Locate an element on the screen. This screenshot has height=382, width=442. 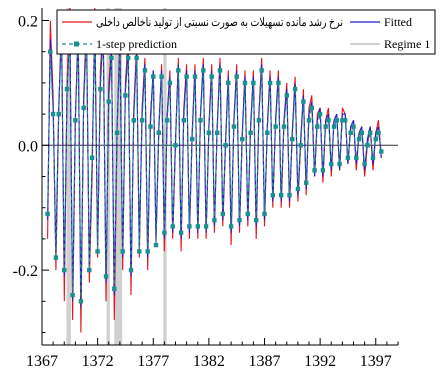
x-tick-label-0: 1367 is located at coordinates (42, 361).